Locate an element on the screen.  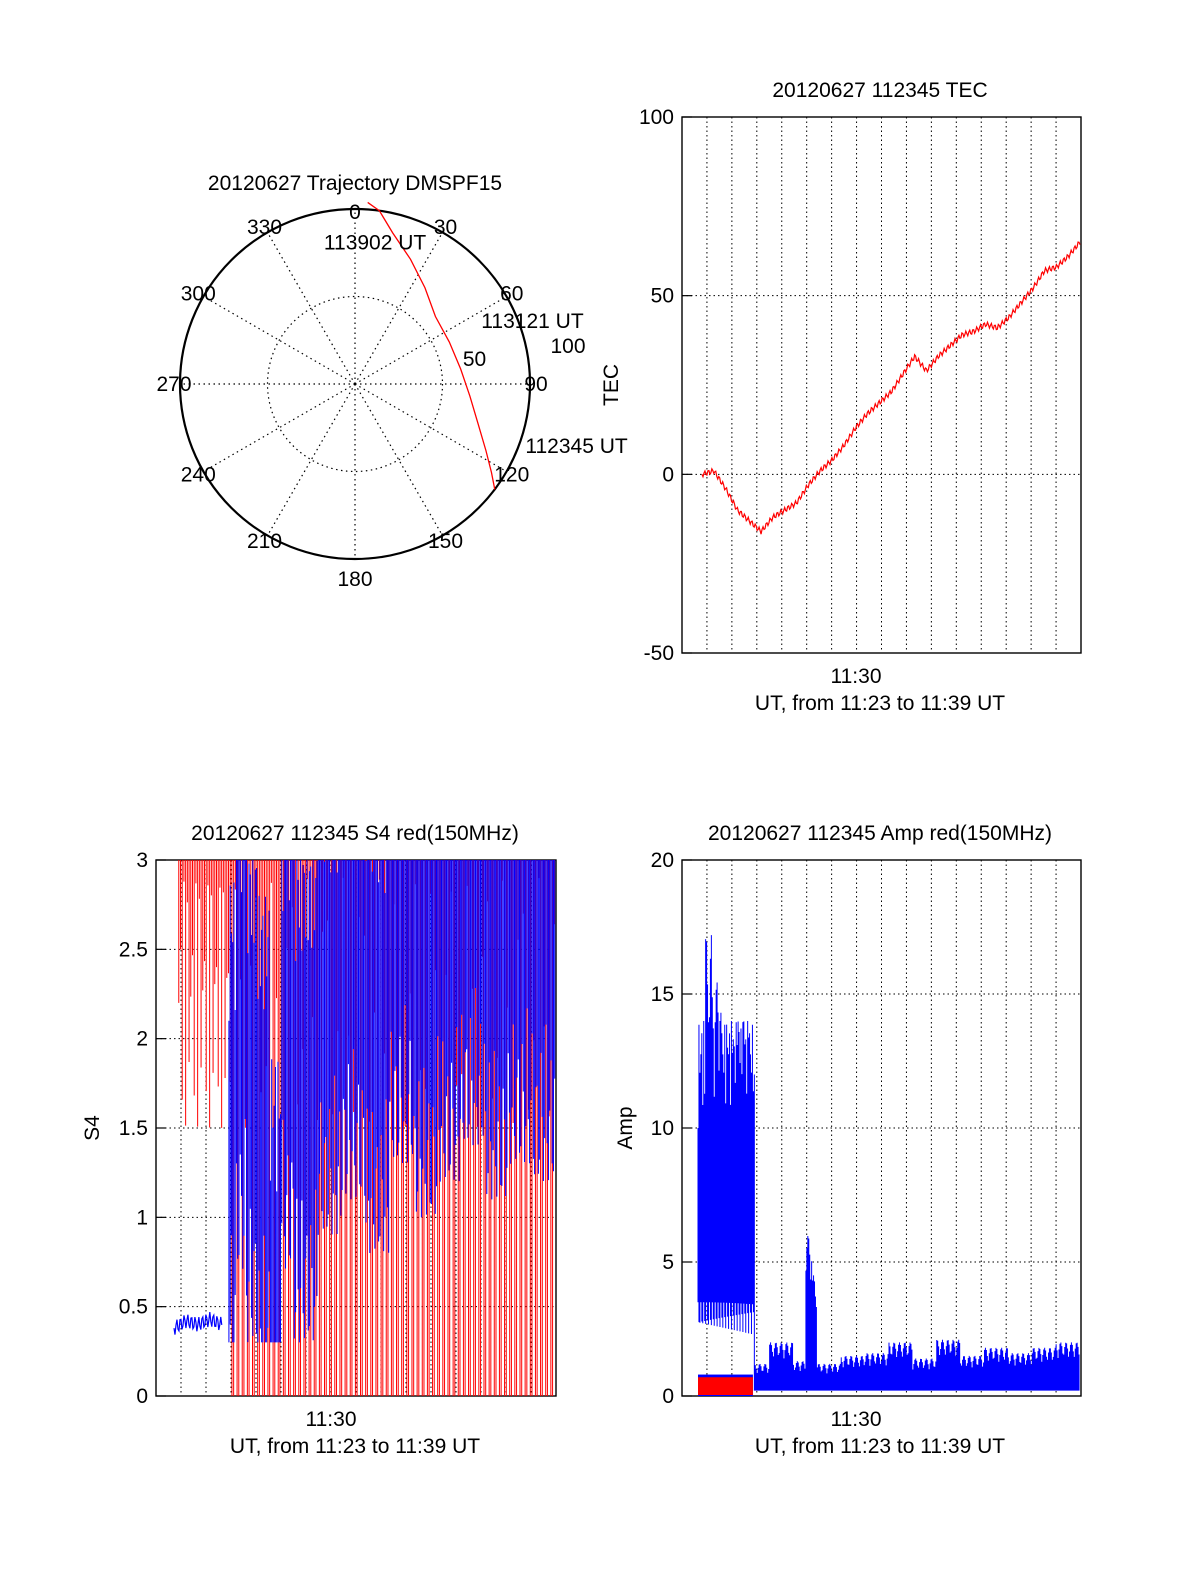
s4-title: 20120627 112345 S4 red(150MHz) is located at coordinates (355, 833).